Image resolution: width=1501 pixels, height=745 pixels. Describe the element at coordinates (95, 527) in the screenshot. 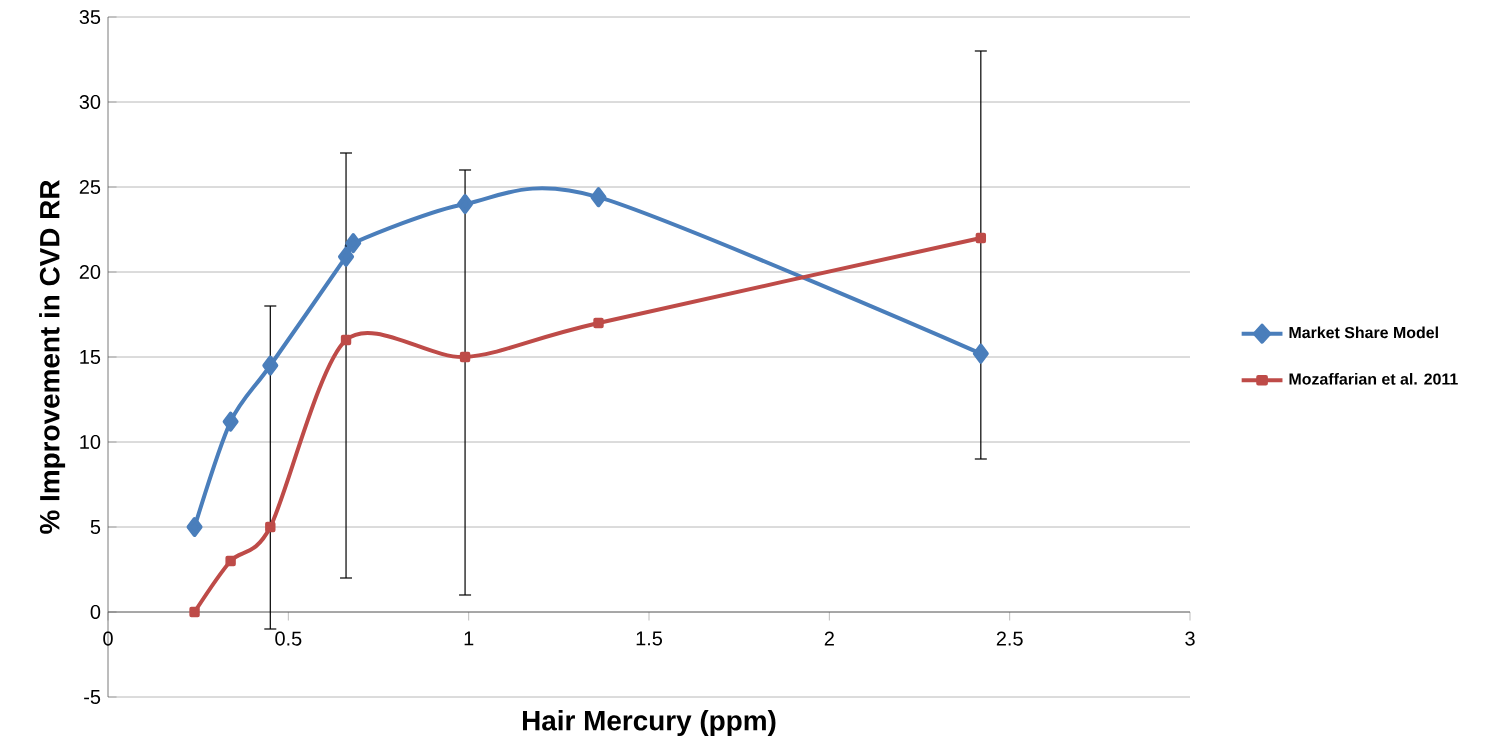

I see `y-tick-label: 5` at that location.